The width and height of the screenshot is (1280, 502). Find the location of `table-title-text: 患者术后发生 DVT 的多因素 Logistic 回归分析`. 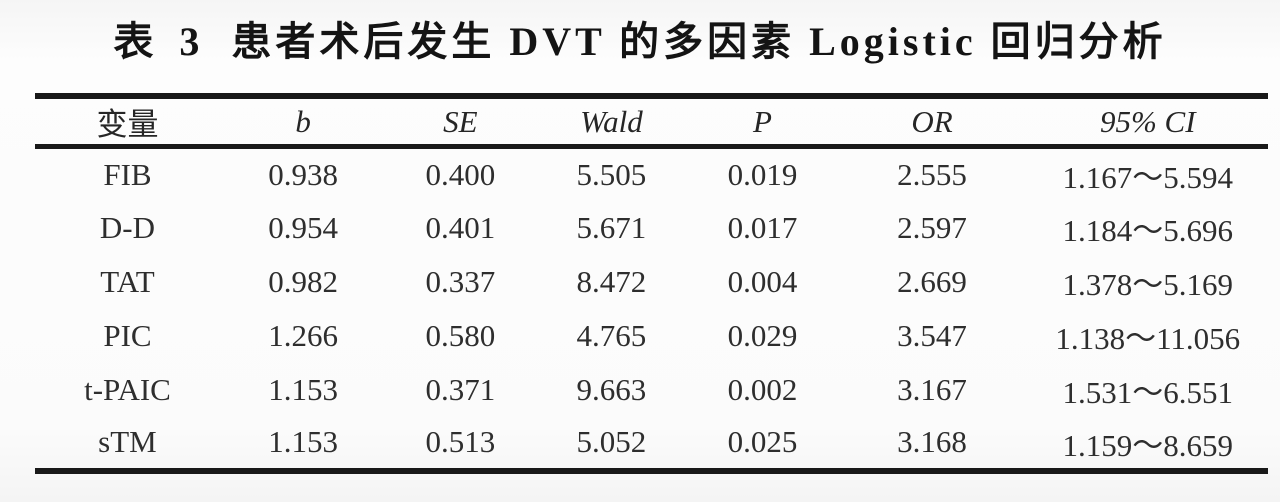

table-title-text: 患者术后发生 DVT 的多因素 Logistic 回归分析 is located at coordinates (699, 41).